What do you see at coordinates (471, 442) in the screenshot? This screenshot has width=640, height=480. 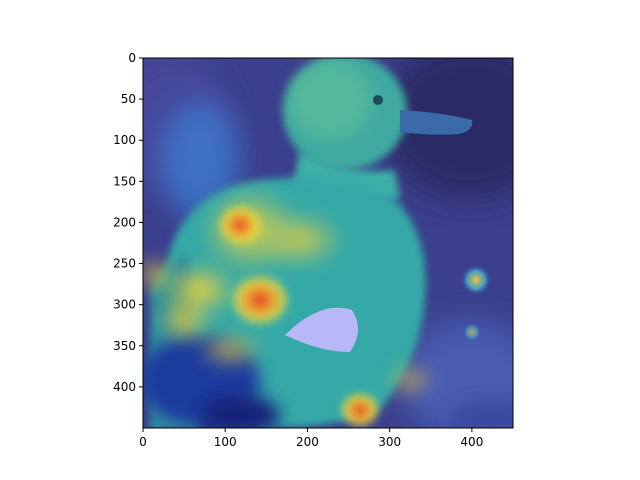 I see `x-tick-label: 400` at bounding box center [471, 442].